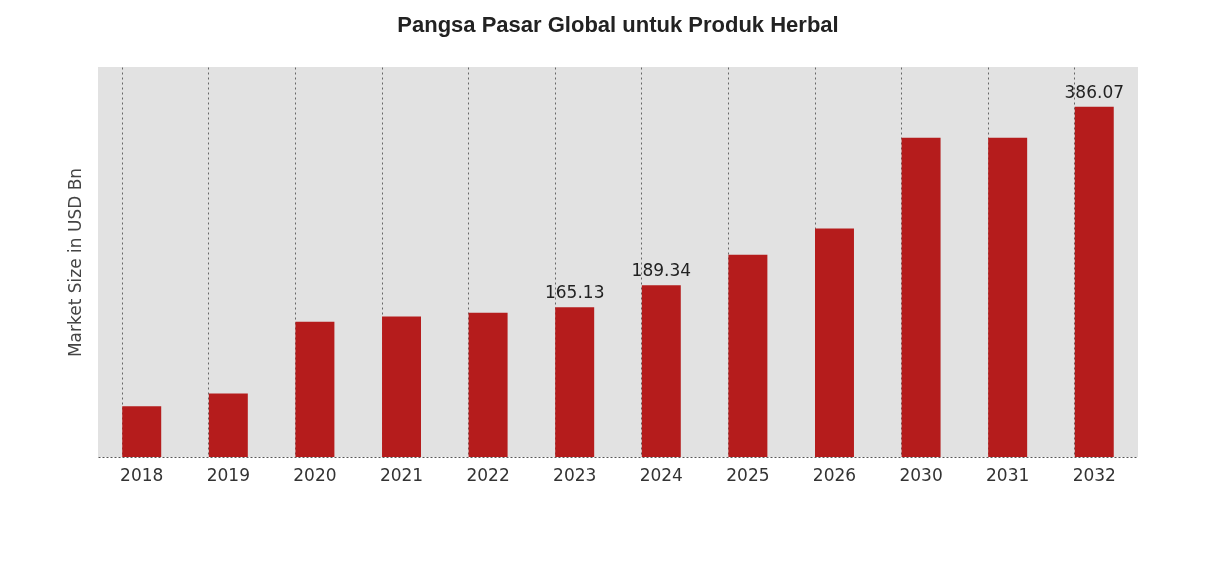  I want to click on x-tick-label: 2021, so click(401, 474).